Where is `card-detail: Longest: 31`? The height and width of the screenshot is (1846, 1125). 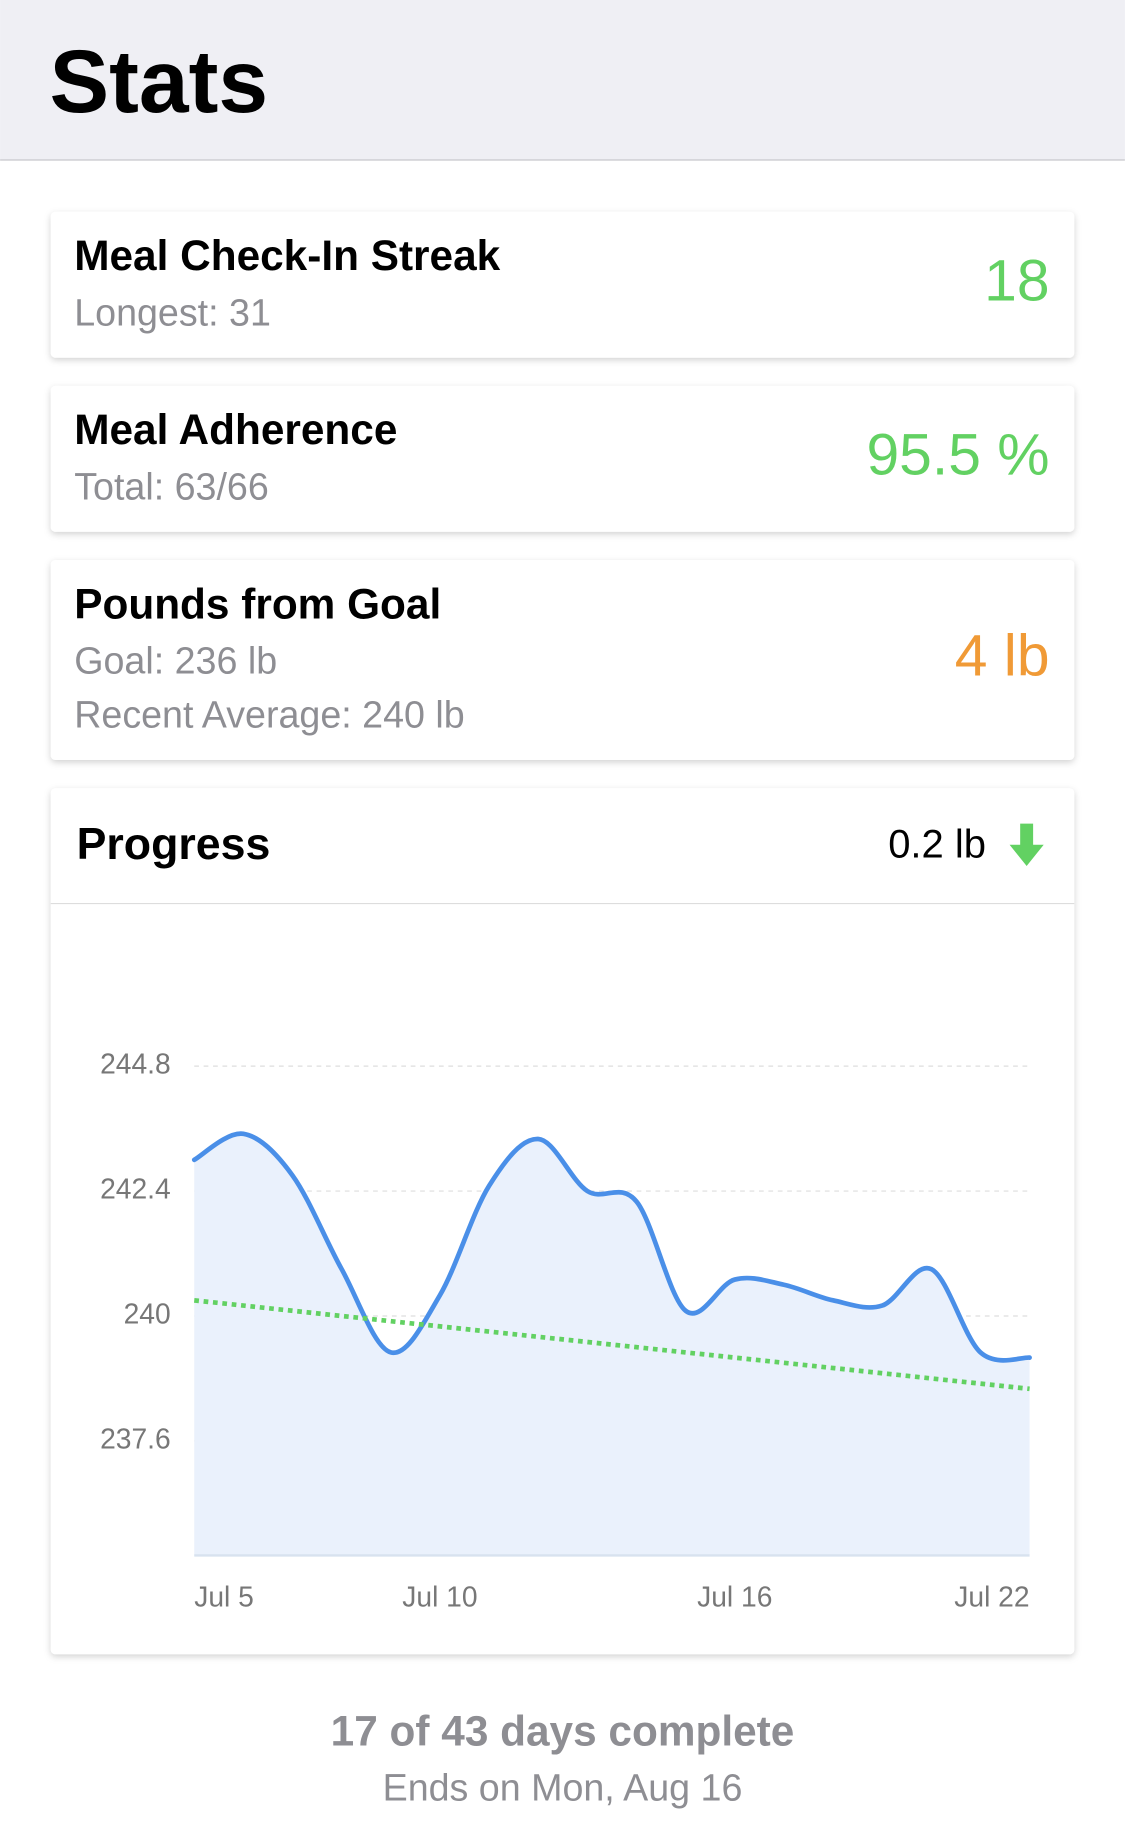 card-detail: Longest: 31 is located at coordinates (172, 312).